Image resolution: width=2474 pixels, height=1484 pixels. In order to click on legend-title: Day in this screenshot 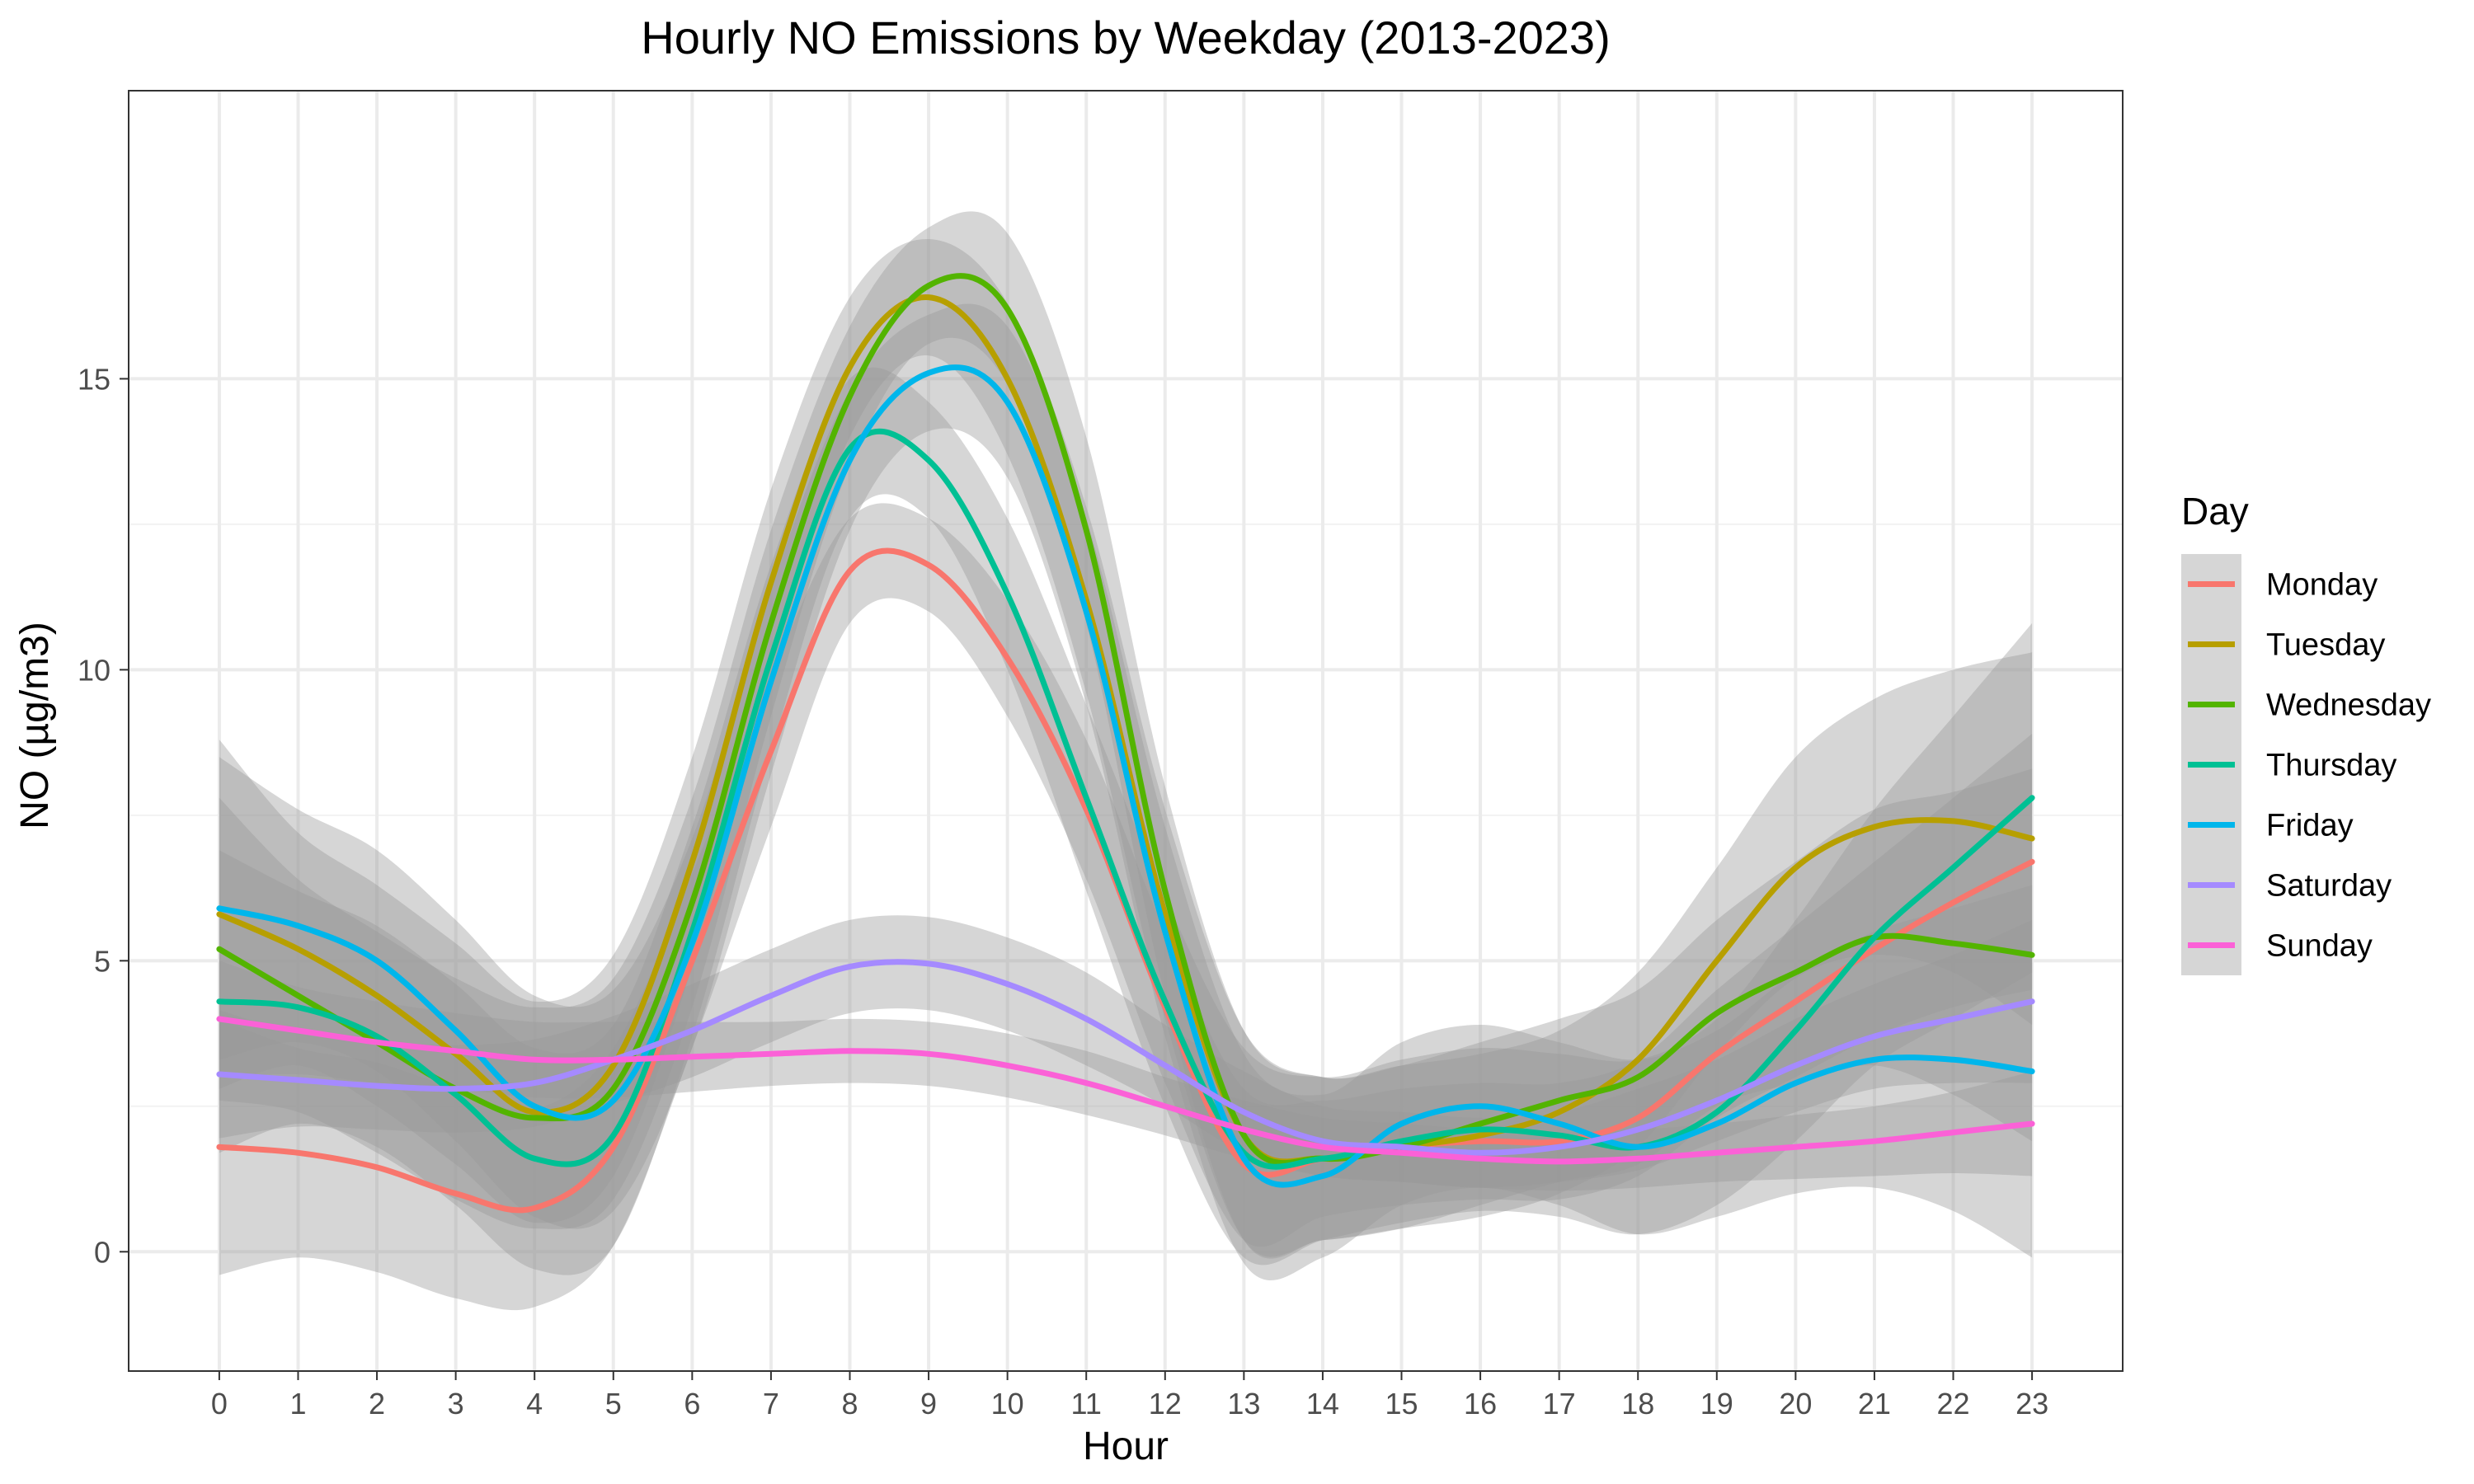, I will do `click(2215, 511)`.